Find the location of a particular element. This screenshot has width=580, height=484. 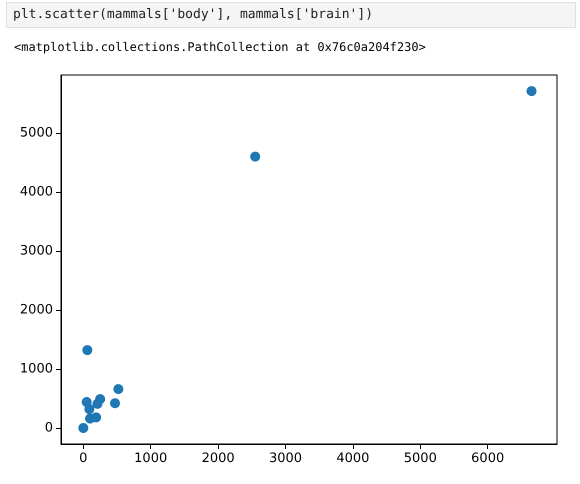

y-tick-label: 4000 is located at coordinates (36, 192).